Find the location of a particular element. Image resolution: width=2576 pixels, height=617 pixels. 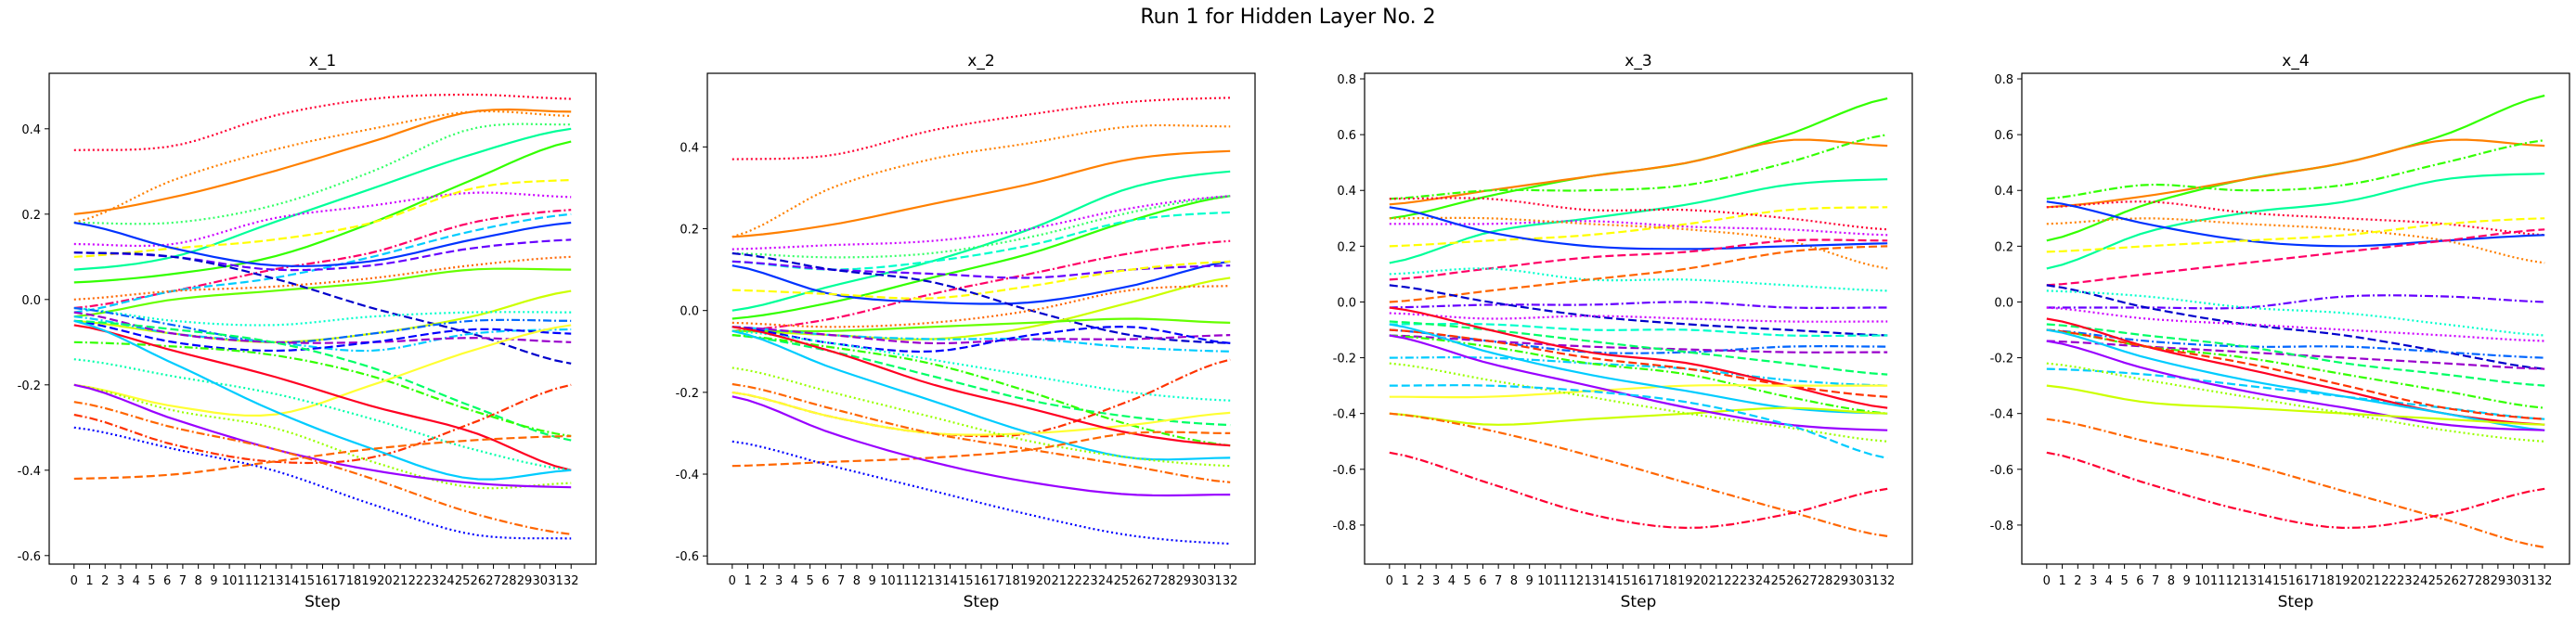

x-tick-label: 16 is located at coordinates (982, 581).